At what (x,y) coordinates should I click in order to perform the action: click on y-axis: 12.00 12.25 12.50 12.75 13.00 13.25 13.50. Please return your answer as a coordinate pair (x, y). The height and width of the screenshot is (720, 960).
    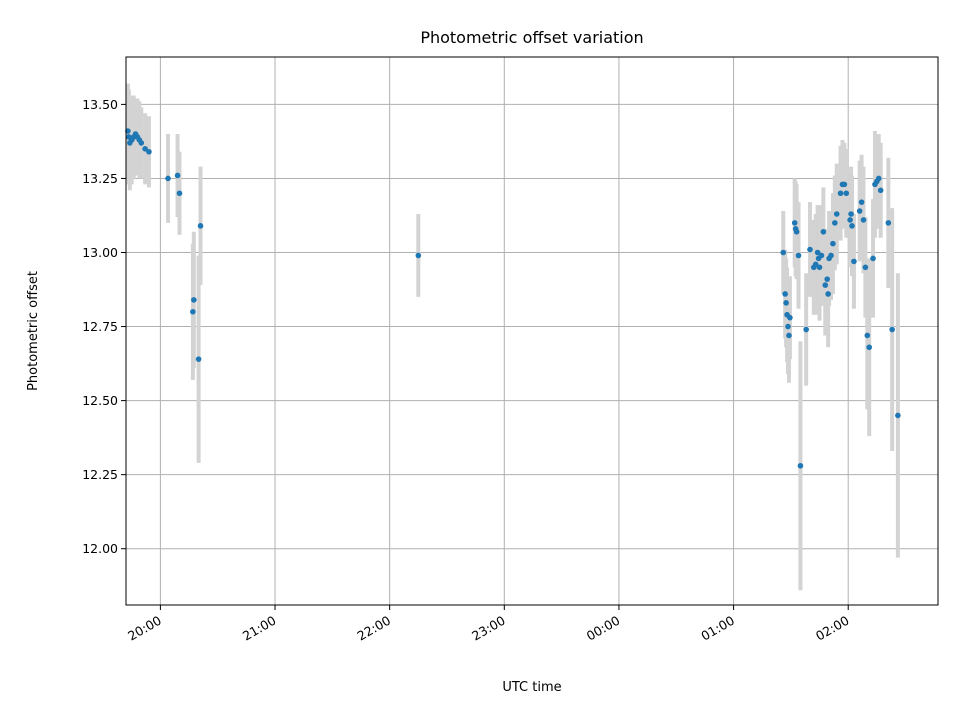
    Looking at the image, I should click on (104, 326).